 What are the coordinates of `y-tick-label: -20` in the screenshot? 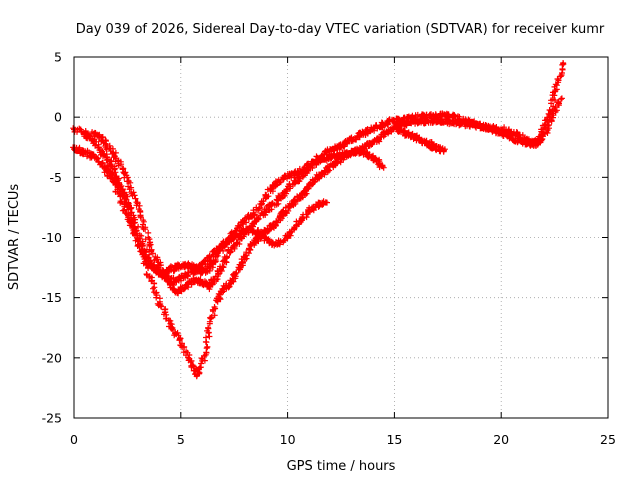 It's located at (52, 357).